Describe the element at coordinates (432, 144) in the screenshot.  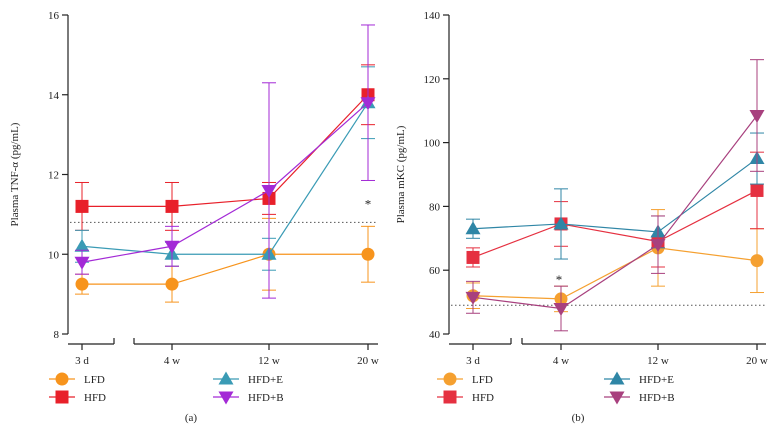
I see `y-tick-label: 100` at that location.